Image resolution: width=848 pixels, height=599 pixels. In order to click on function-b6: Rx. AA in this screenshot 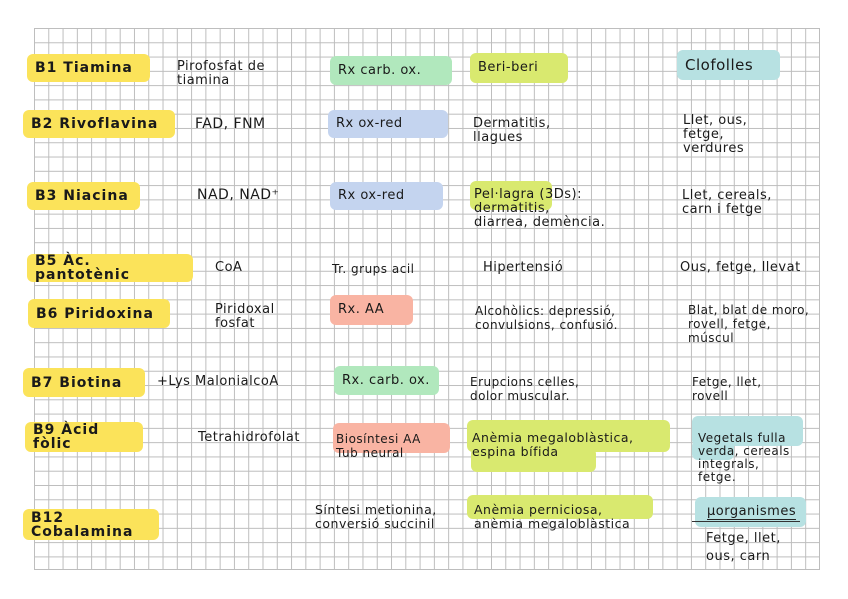, I will do `click(371, 310)`.